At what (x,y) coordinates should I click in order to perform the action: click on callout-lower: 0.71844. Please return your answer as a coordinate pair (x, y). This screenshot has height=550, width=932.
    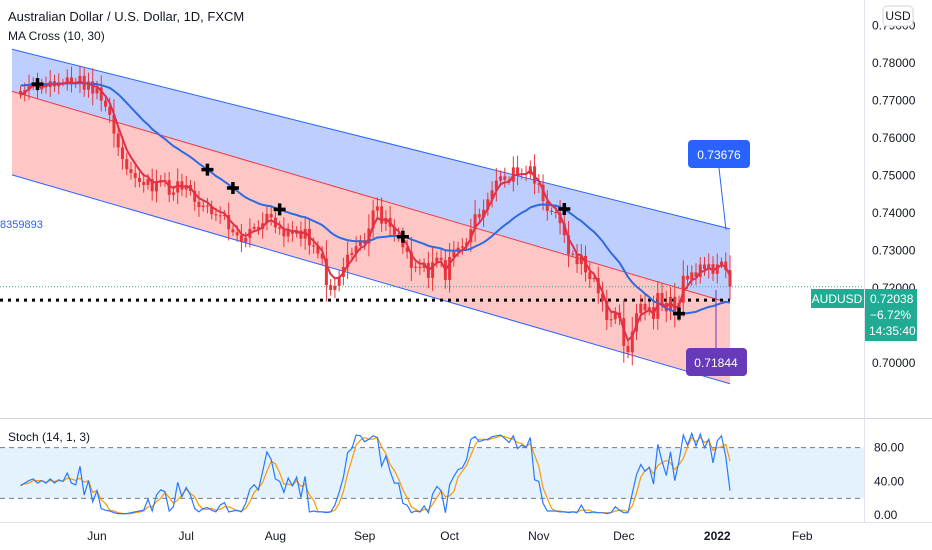
    Looking at the image, I should click on (716, 362).